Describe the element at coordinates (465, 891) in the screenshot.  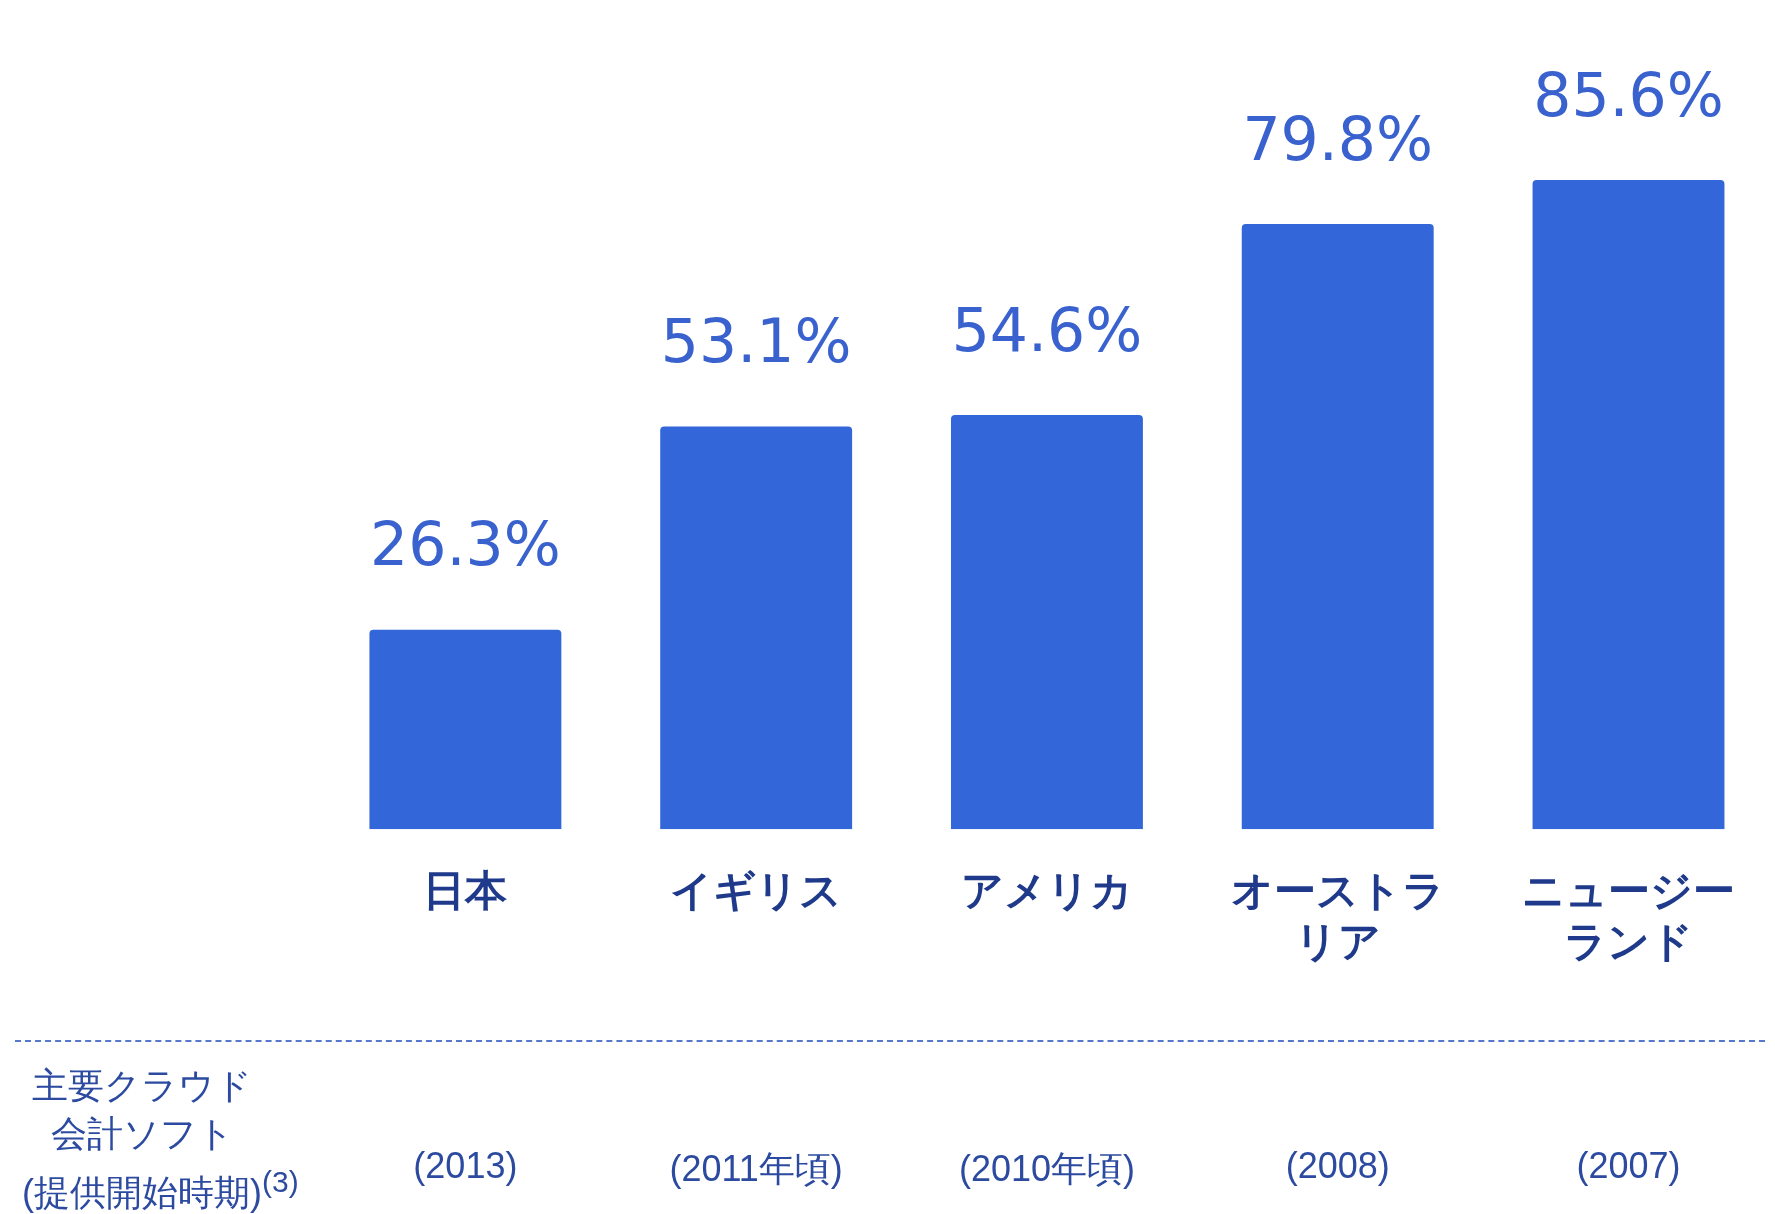
I see `x-tick-label: 日本` at that location.